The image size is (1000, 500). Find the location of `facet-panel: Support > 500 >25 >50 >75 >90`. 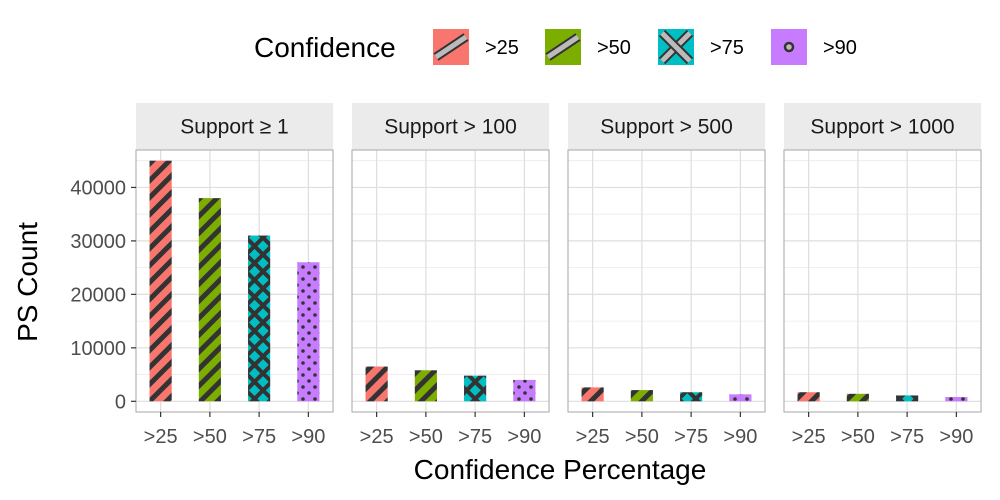

facet-panel: Support > 500 >25 >50 >75 >90 is located at coordinates (666, 275).